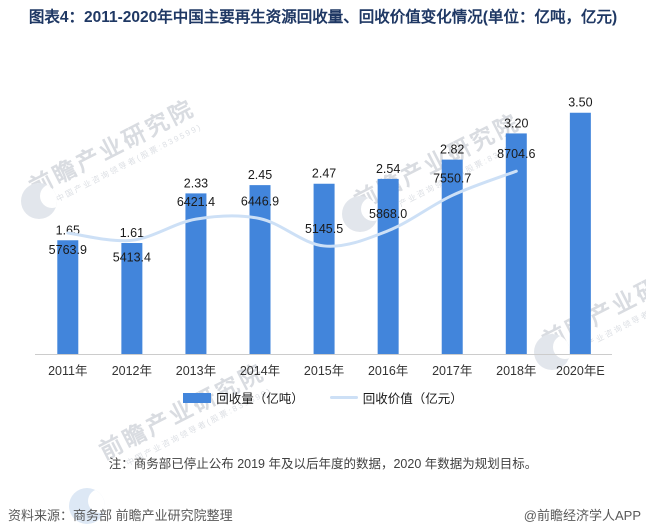 The height and width of the screenshot is (530, 646). Describe the element at coordinates (516, 371) in the screenshot. I see `x-axis-label: 2018年` at that location.